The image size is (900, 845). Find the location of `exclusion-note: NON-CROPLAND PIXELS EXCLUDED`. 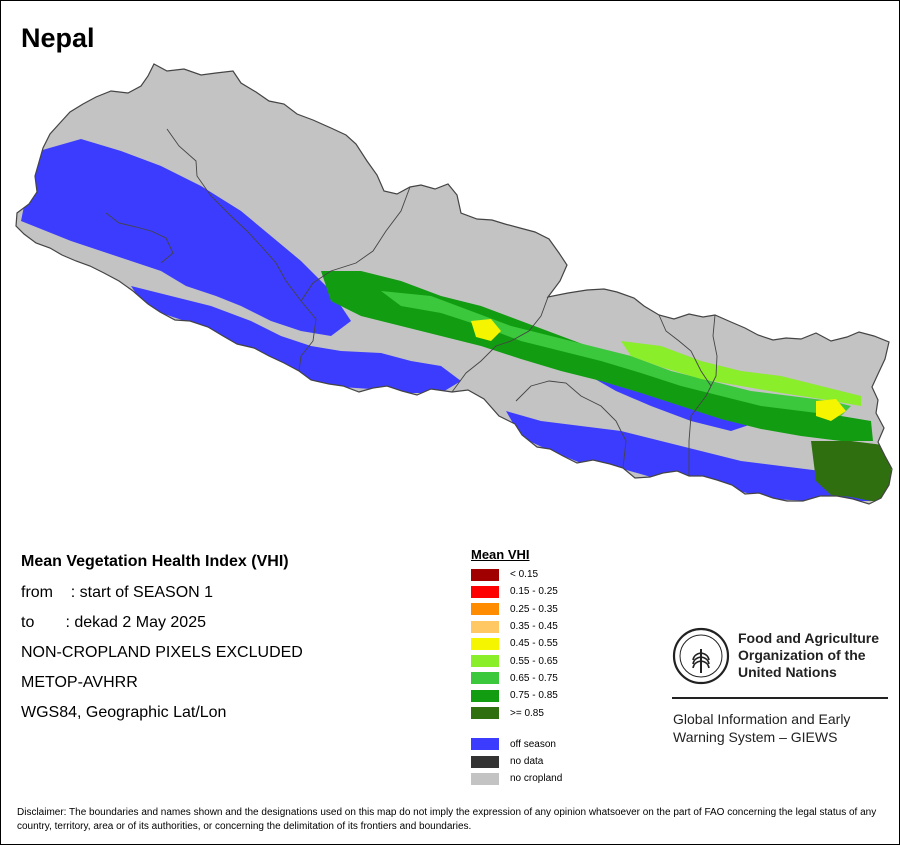

exclusion-note: NON-CROPLAND PIXELS EXCLUDED is located at coordinates (162, 652).